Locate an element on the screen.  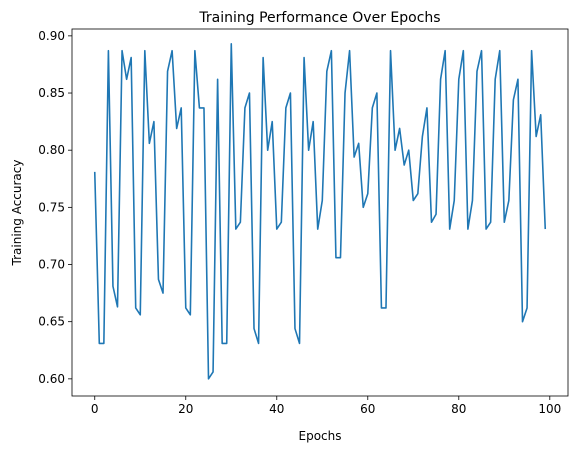
y-tick-label: 0.65 is located at coordinates (51, 322).